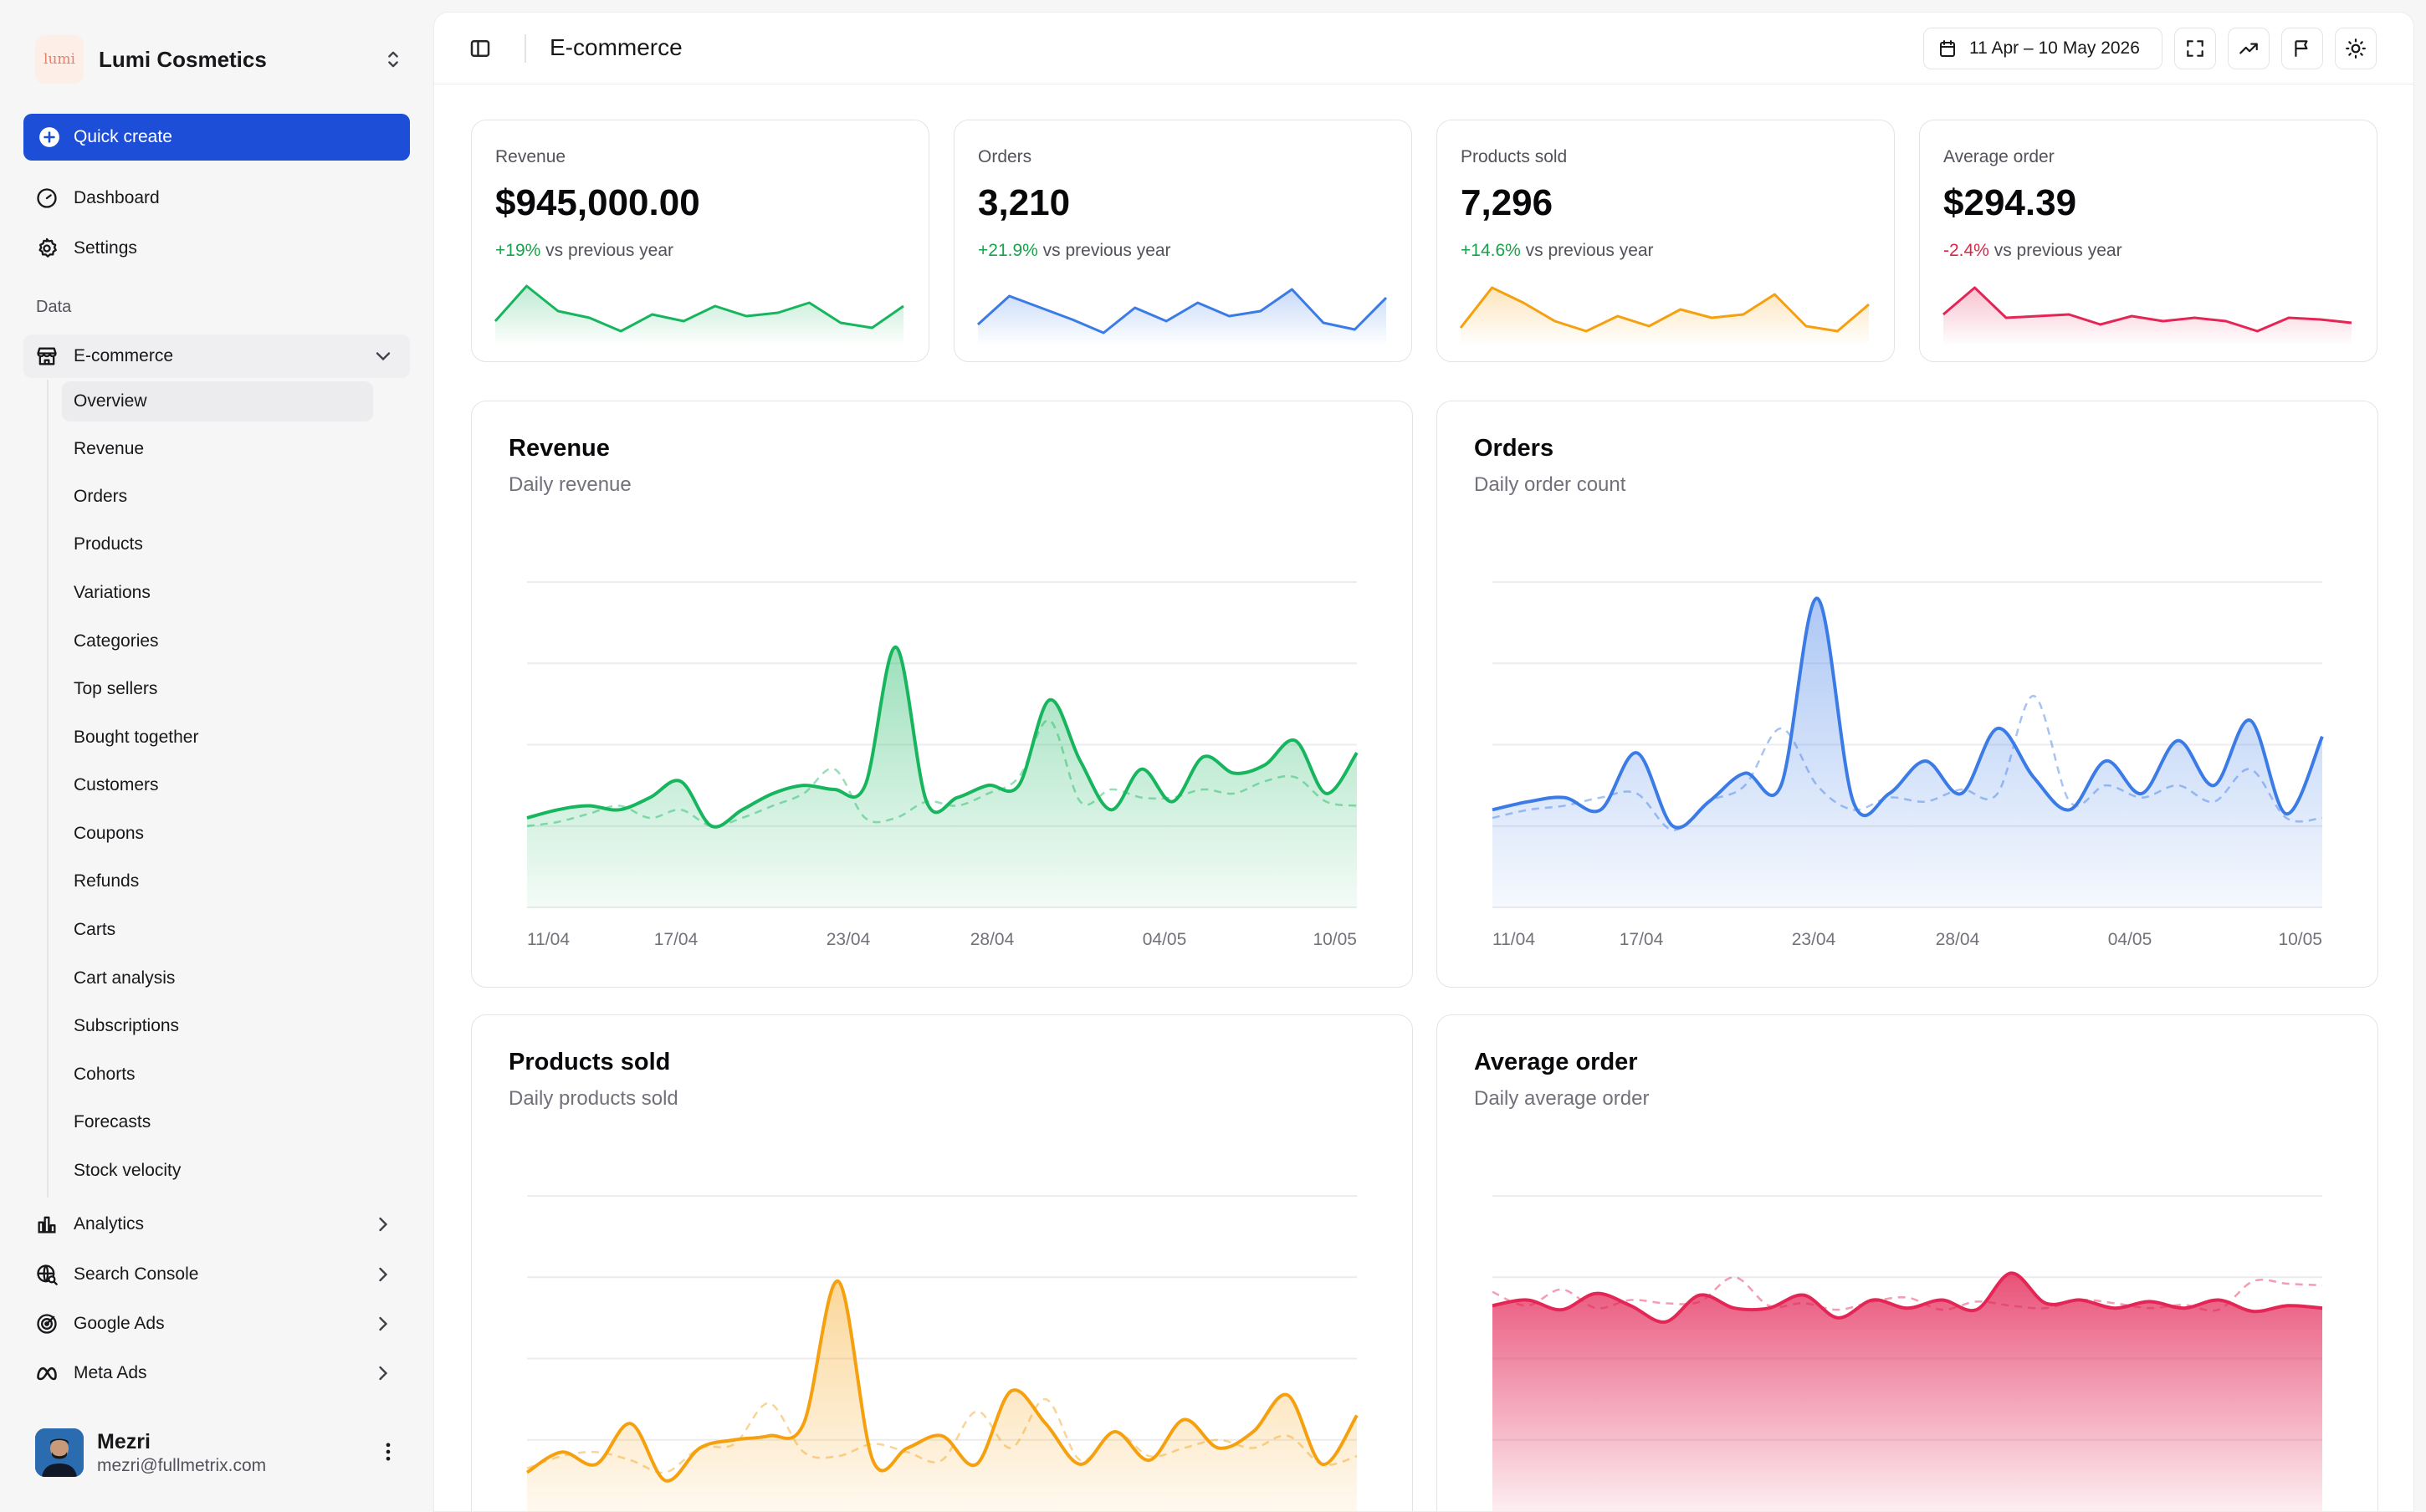 This screenshot has height=1512, width=2426. Describe the element at coordinates (116, 784) in the screenshot. I see `sidebar-subitem-customers: Customers` at that location.